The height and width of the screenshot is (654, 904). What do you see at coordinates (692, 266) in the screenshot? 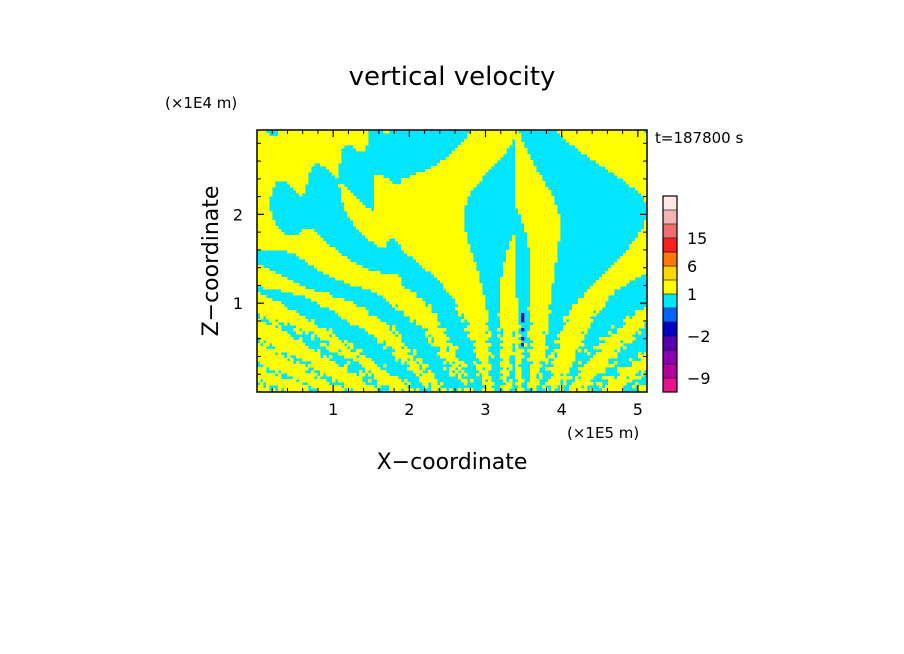
I see `colorbar-tick-label: 6` at bounding box center [692, 266].